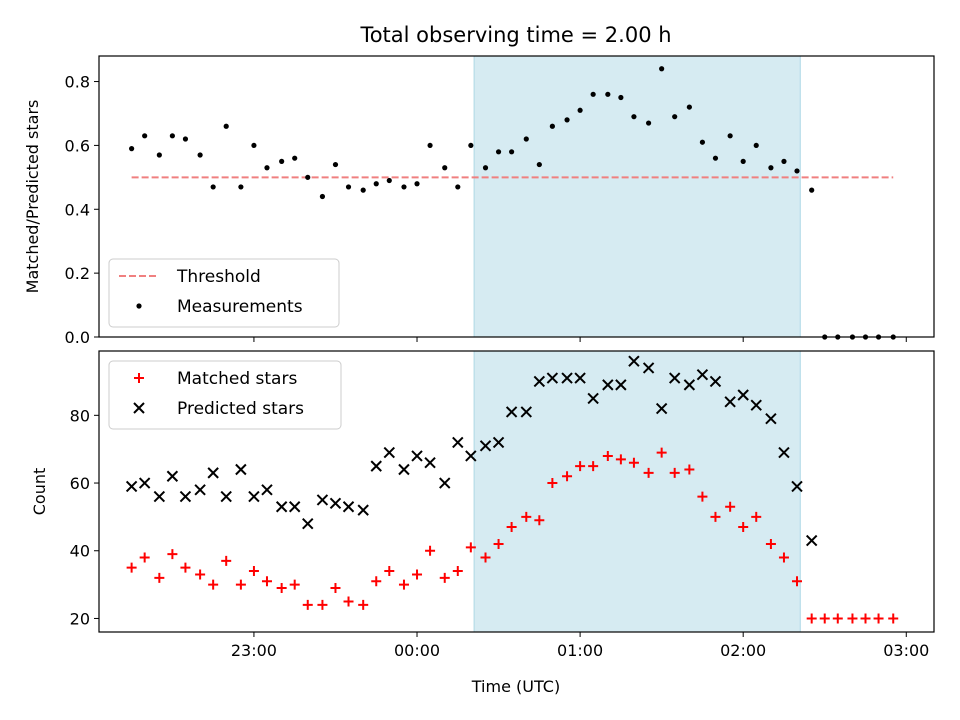 Image resolution: width=960 pixels, height=720 pixels. What do you see at coordinates (906, 650) in the screenshot?
I see `x-tick-label: 03:00` at bounding box center [906, 650].